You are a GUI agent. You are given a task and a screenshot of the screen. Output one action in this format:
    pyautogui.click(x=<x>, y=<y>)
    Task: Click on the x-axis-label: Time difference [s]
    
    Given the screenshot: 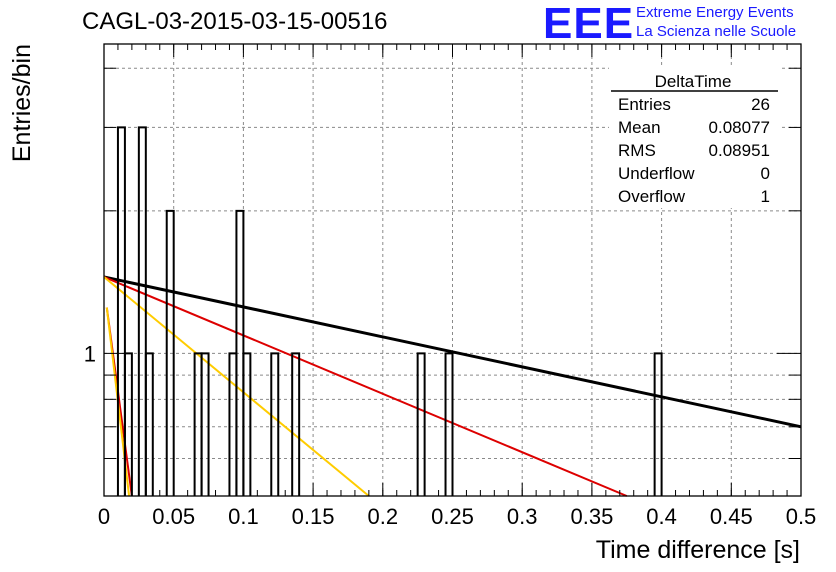 What is the action you would take?
    pyautogui.click(x=698, y=550)
    